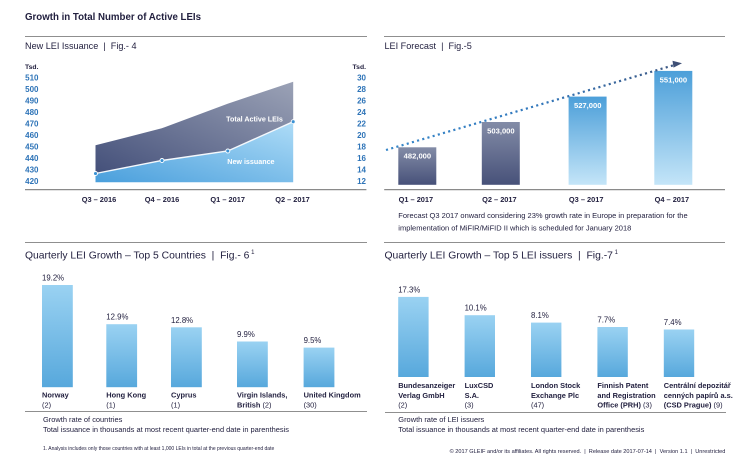 The width and height of the screenshot is (750, 471). Describe the element at coordinates (409, 289) in the screenshot. I see `svg-text: 17.3%` at that location.